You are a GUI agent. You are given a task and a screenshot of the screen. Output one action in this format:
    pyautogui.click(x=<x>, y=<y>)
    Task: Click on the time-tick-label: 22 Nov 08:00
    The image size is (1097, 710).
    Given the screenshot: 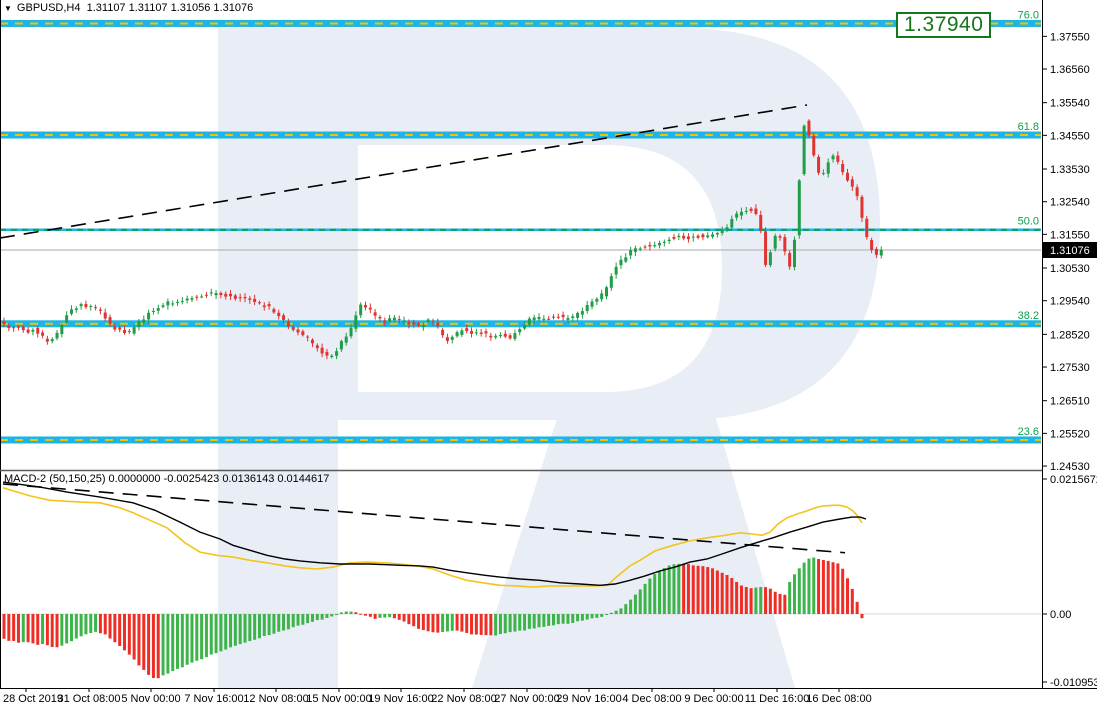 What is the action you would take?
    pyautogui.click(x=463, y=699)
    